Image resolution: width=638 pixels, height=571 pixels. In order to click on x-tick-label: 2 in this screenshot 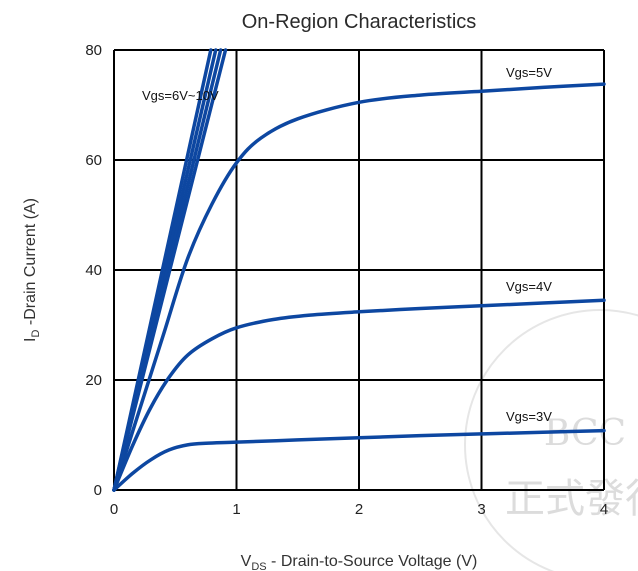, I will do `click(359, 509)`.